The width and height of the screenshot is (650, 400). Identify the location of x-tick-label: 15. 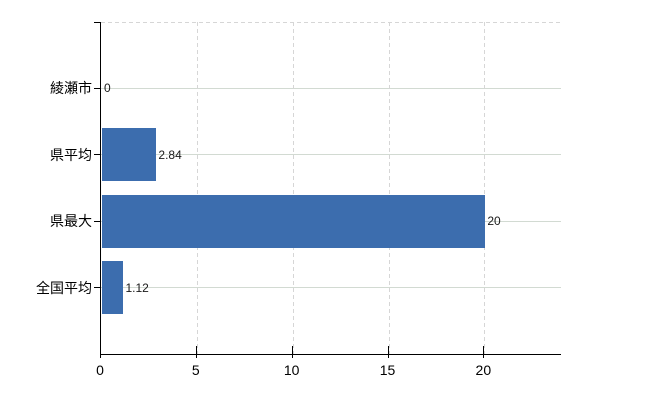
(387, 370).